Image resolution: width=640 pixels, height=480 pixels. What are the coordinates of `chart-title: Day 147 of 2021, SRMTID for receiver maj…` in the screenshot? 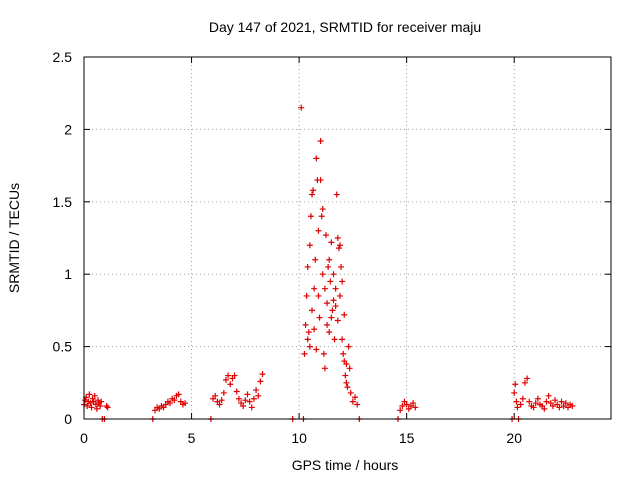 It's located at (345, 27).